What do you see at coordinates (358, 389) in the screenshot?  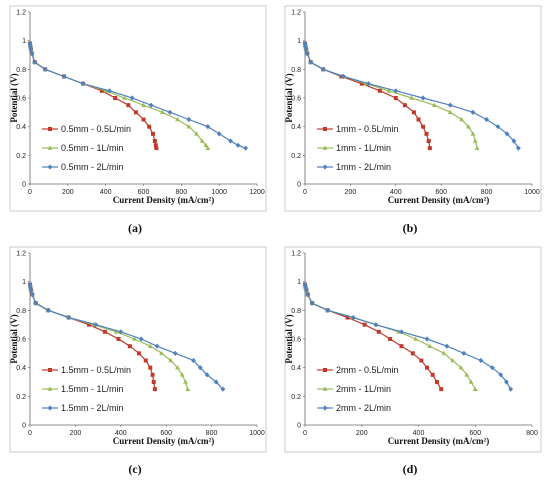 I see `legend: 2mm - 0.5L/min 2mm - 1L/min 2mm - 2L/min` at bounding box center [358, 389].